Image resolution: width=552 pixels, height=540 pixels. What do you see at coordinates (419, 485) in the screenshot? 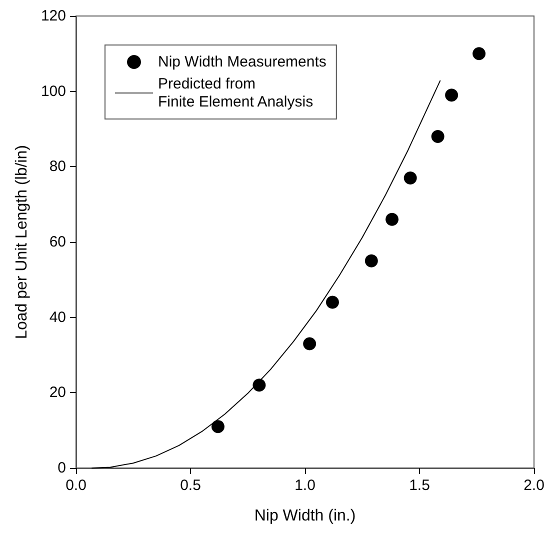
I see `x-tick-label: 1.5` at bounding box center [419, 485].